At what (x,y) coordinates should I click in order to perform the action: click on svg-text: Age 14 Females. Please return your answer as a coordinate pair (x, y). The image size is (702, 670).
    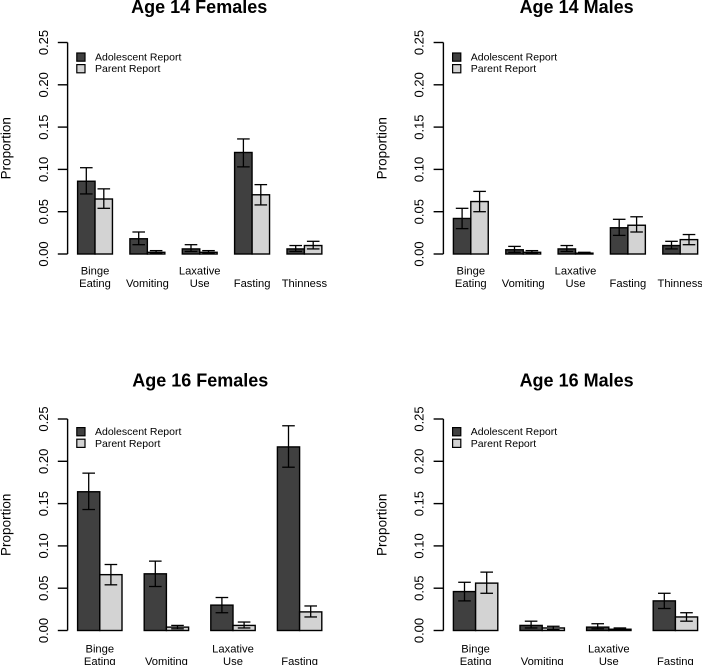
    Looking at the image, I should click on (199, 8).